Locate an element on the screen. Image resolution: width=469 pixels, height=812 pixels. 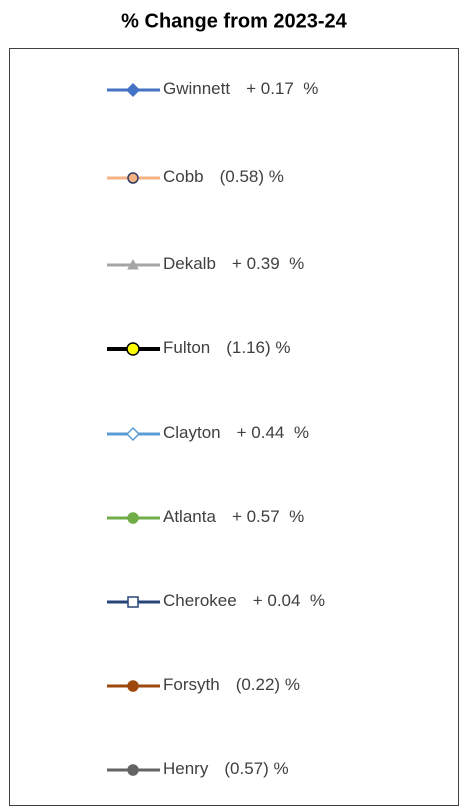
county-name: Dekalb is located at coordinates (189, 263).